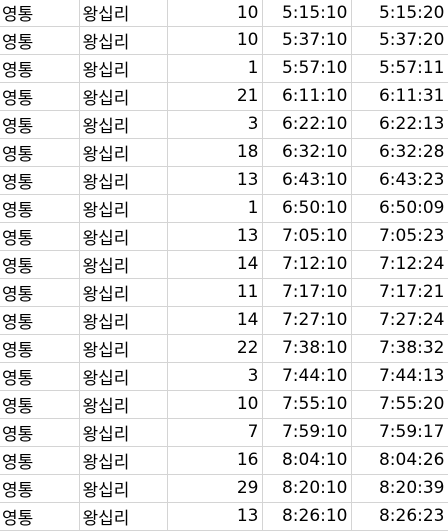 The height and width of the screenshot is (531, 448). Describe the element at coordinates (307, 404) in the screenshot. I see `cell-time-1: 7:55:10` at that location.